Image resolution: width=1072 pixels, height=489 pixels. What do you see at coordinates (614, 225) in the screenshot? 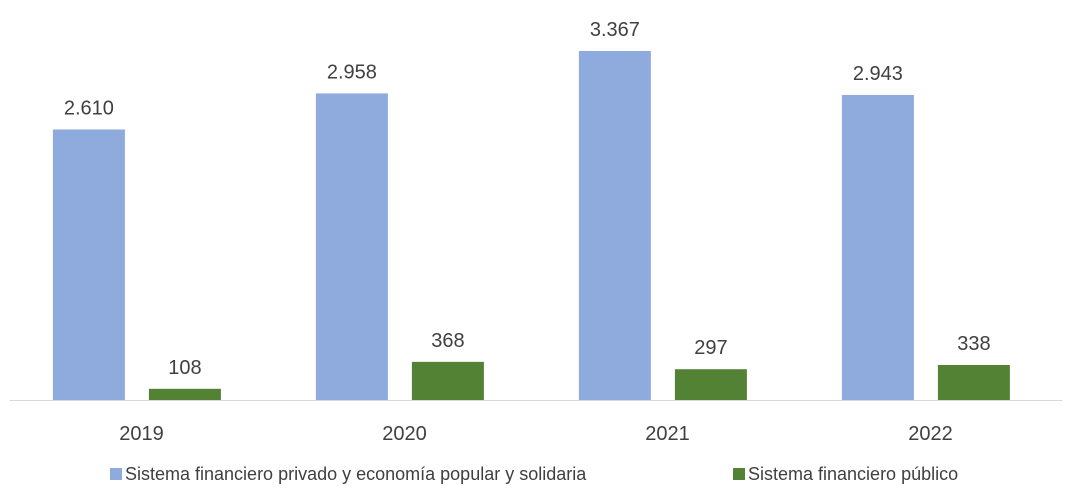
I see `bar-privado-2021` at bounding box center [614, 225].